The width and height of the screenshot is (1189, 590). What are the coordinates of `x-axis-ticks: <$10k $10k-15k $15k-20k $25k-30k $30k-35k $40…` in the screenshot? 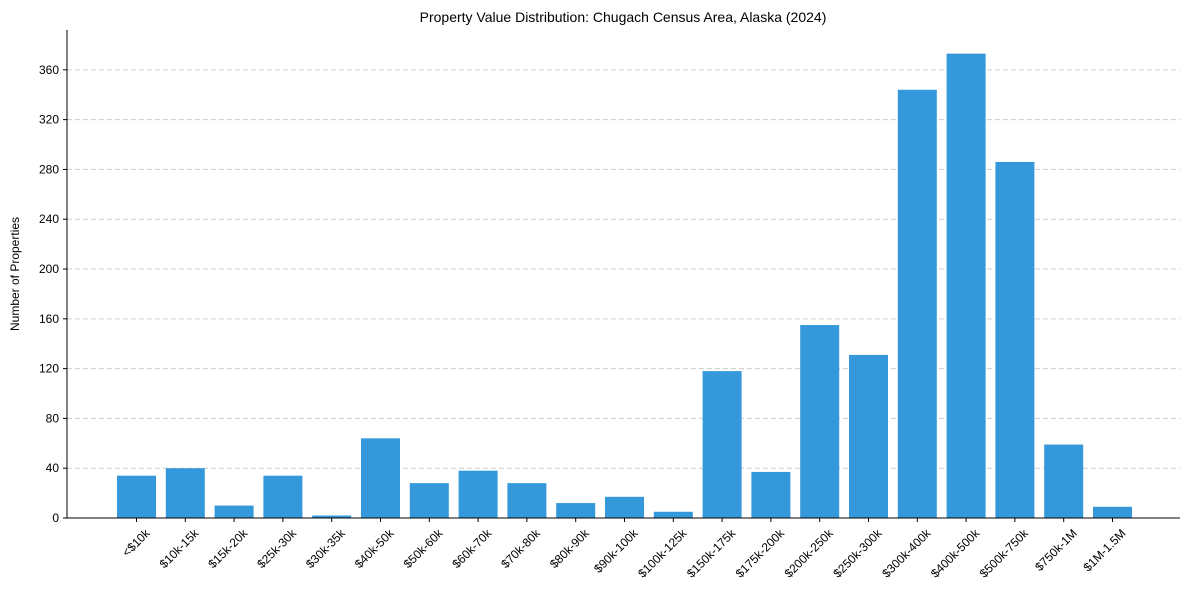 It's located at (624, 549).